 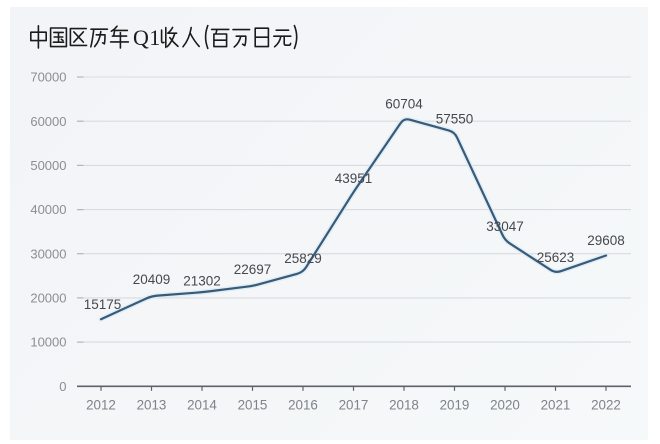 What do you see at coordinates (141, 37) in the screenshot?
I see `svg-text: Q` at bounding box center [141, 37].